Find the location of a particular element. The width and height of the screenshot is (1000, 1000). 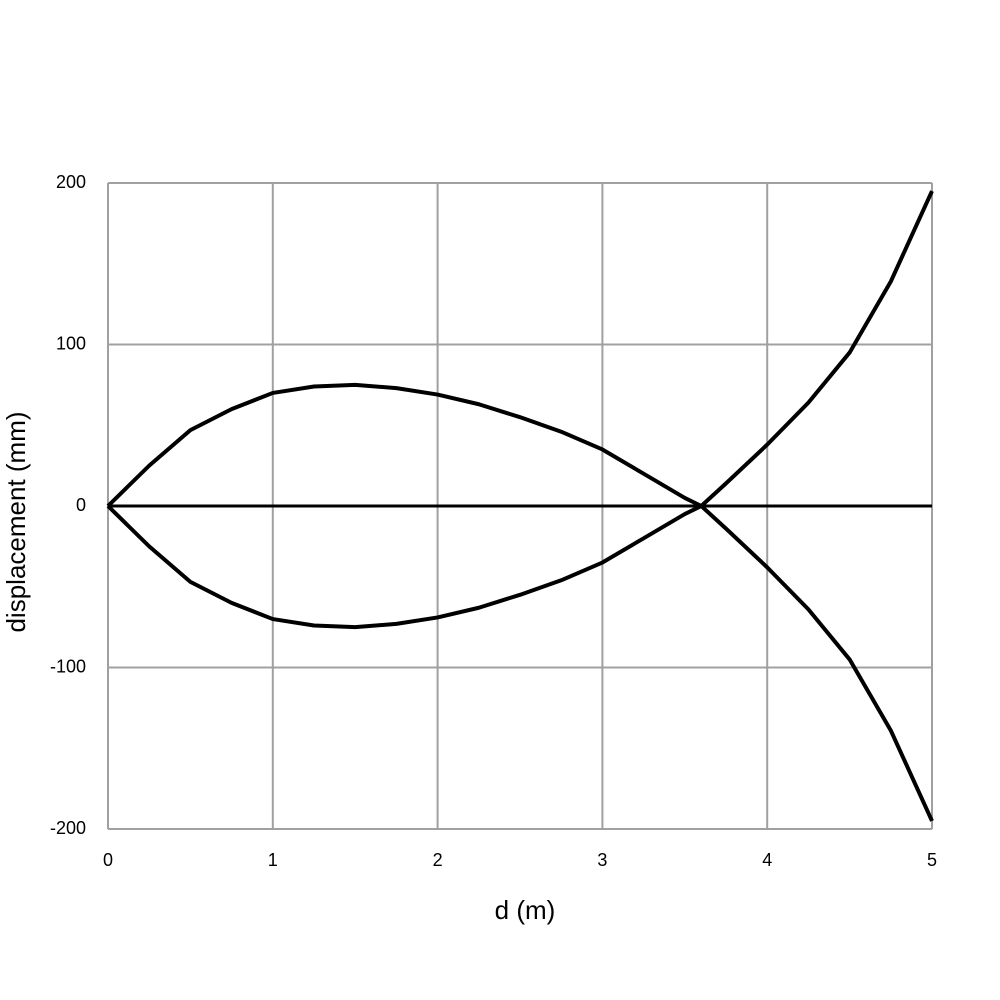

y-tick-label: 200 is located at coordinates (71, 182).